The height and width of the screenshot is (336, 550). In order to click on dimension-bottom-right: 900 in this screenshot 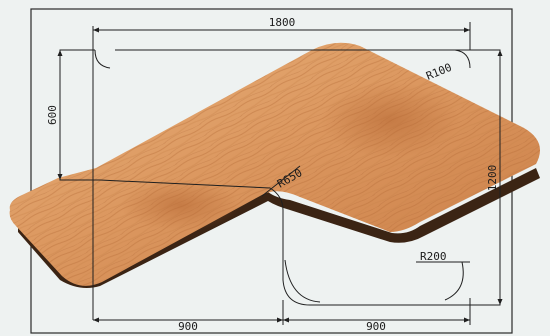, I will do `click(376, 326)`.